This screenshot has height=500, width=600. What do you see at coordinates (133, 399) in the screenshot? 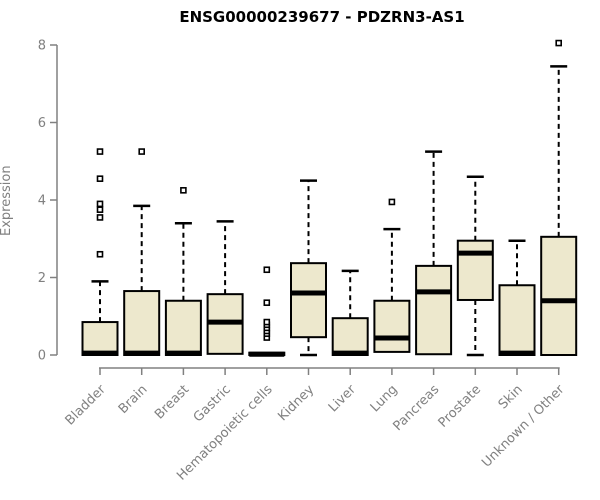
I see `x-tick-label: Brain` at bounding box center [133, 399].